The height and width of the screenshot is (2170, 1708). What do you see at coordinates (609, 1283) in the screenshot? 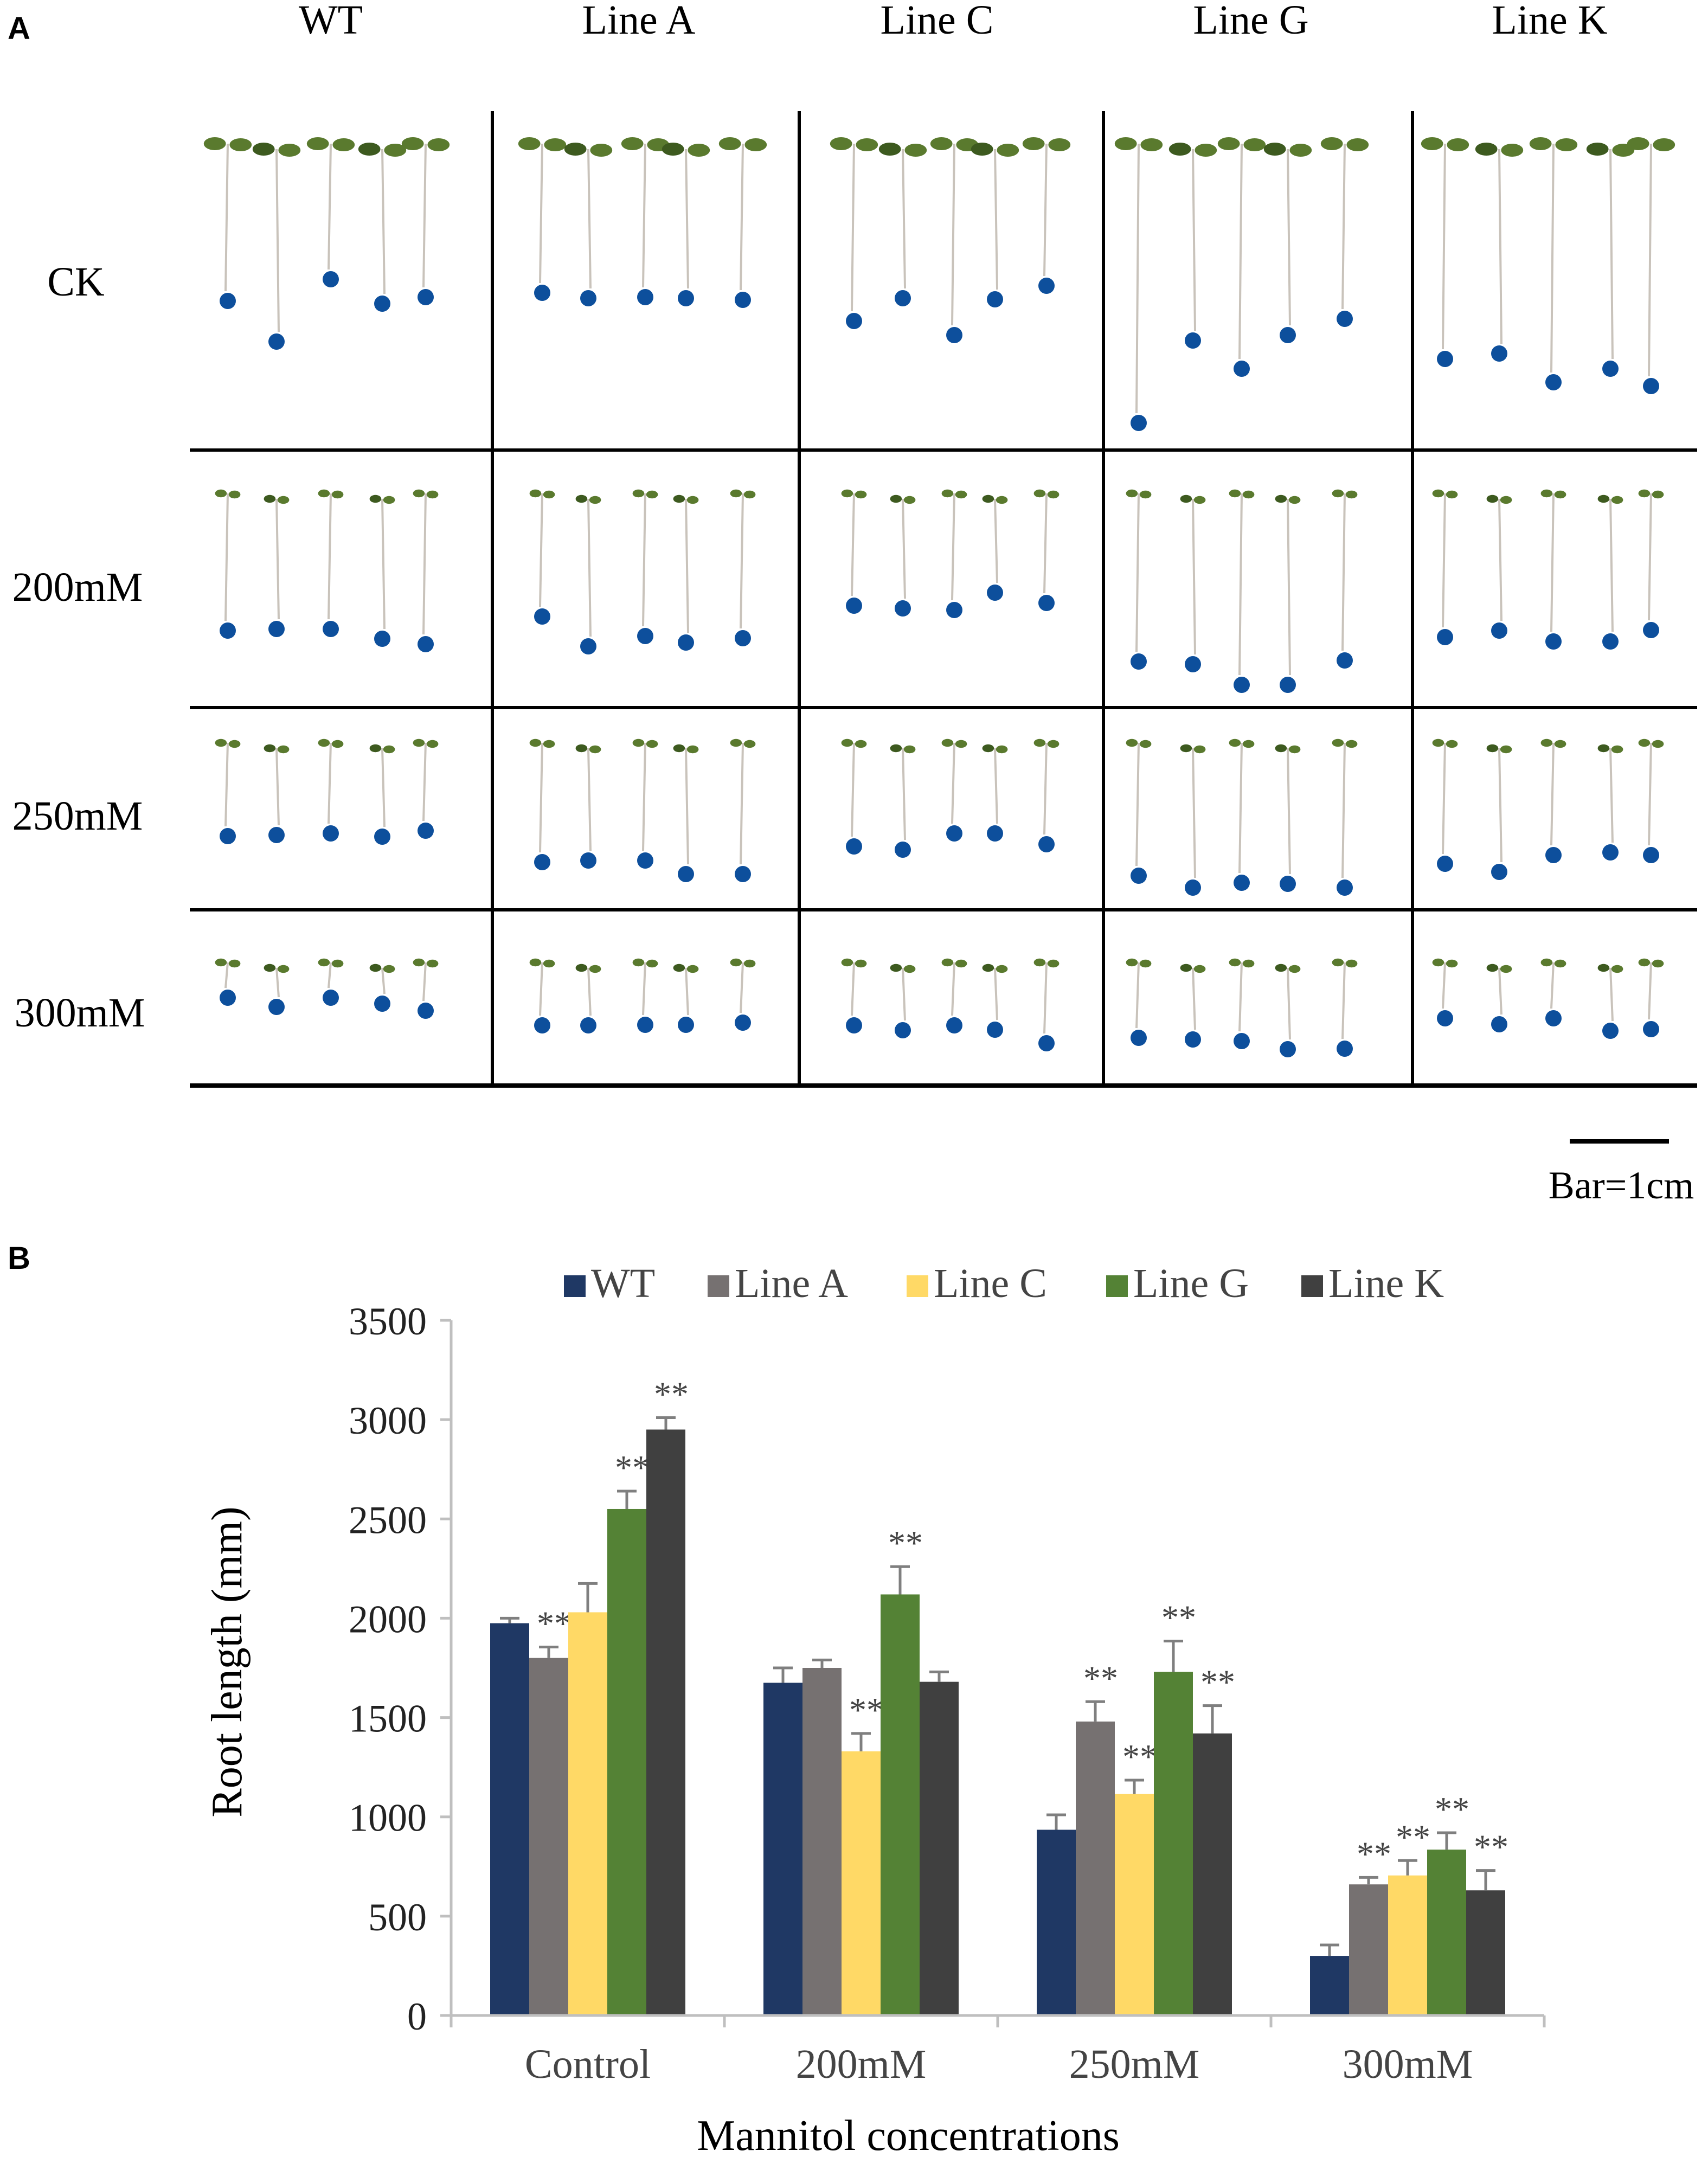
I see `legend-item: WT` at bounding box center [609, 1283].